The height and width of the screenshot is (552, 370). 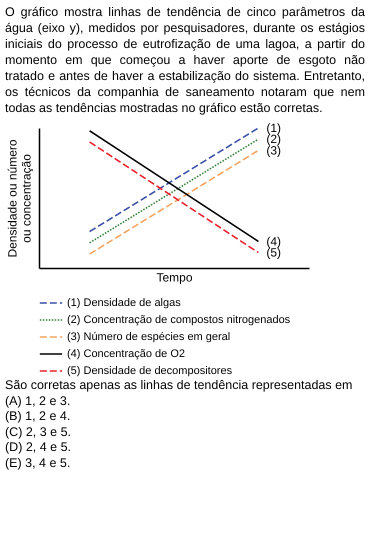 What do you see at coordinates (124, 303) in the screenshot?
I see `legend-label: (1) Densidade de algas` at bounding box center [124, 303].